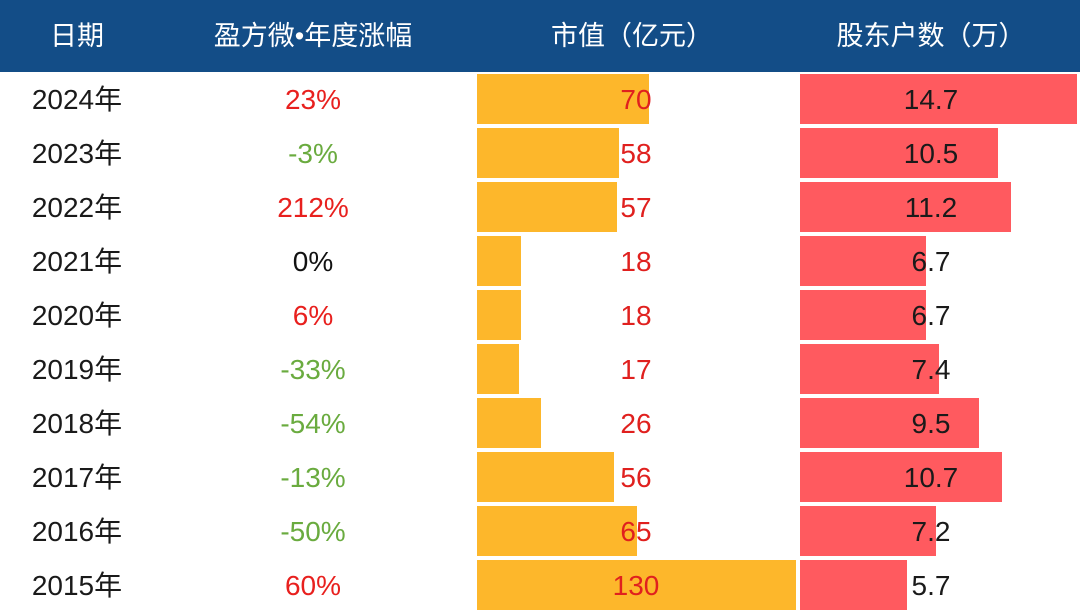  Describe the element at coordinates (77, 207) in the screenshot. I see `date-cell: 2022年` at that location.